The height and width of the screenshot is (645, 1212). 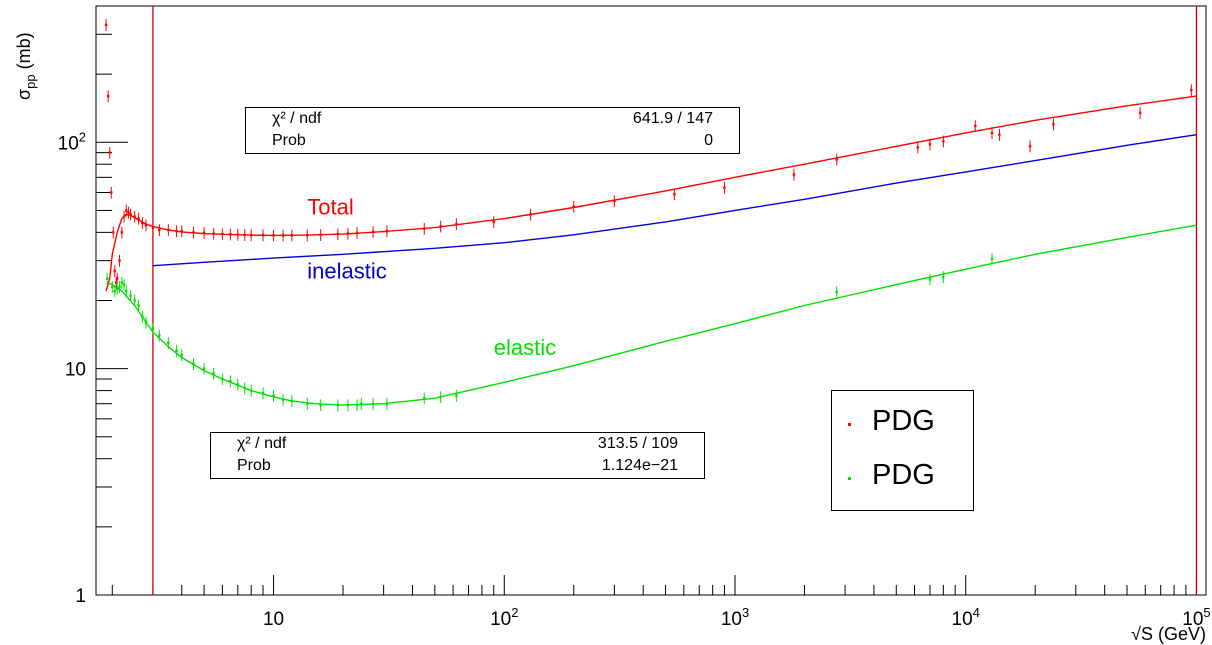 I want to click on curve-annotation: Total, so click(x=330, y=206).